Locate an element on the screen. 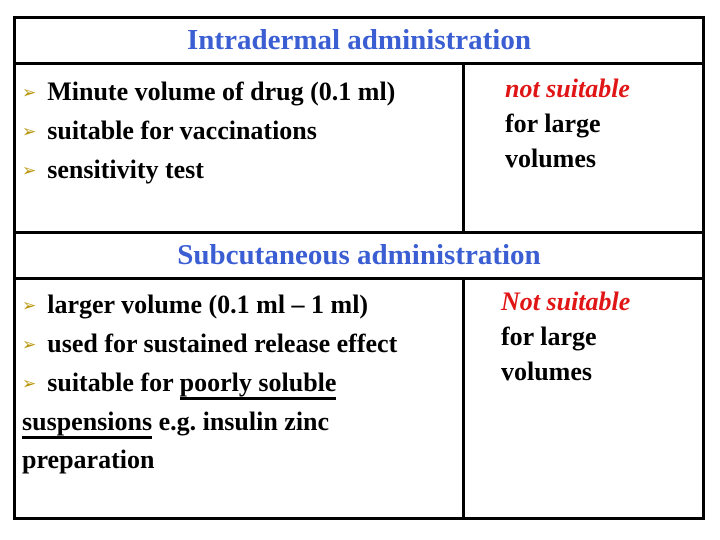  list-item: ➢ used for sustained release effect is located at coordinates (241, 344).